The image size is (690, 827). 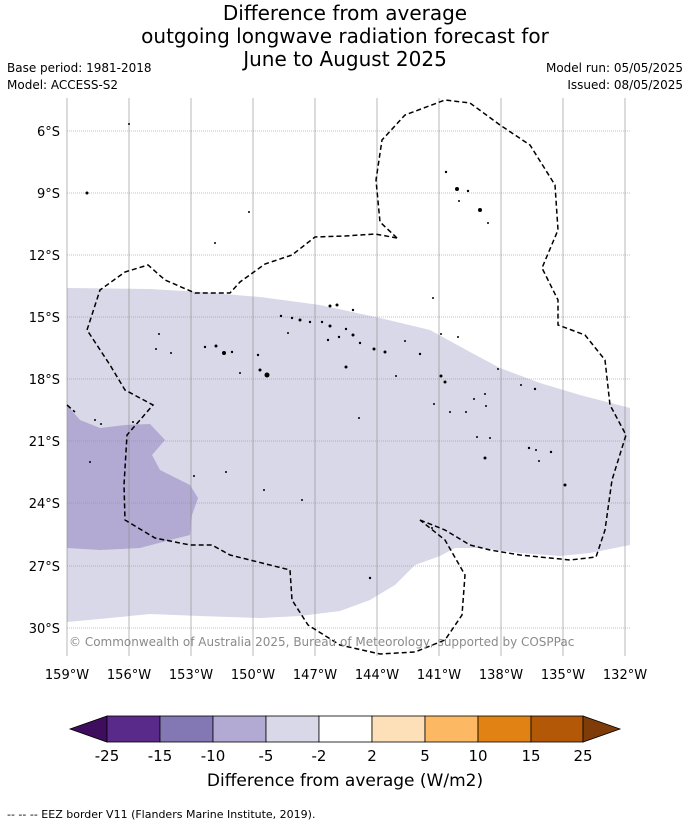 I want to click on lon-label: 135°W, so click(x=563, y=675).